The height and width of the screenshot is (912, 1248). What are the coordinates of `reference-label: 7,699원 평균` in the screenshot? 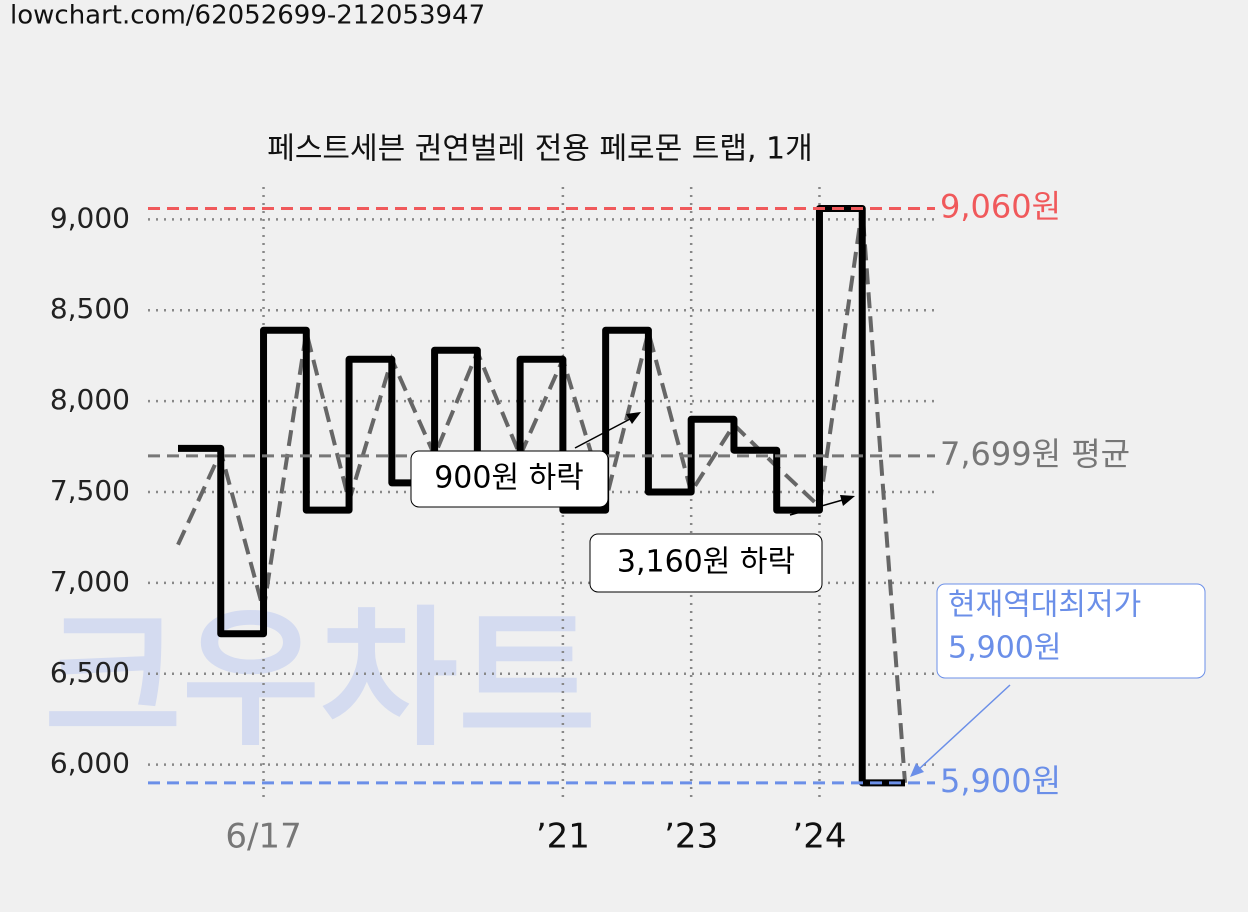 It's located at (1035, 454).